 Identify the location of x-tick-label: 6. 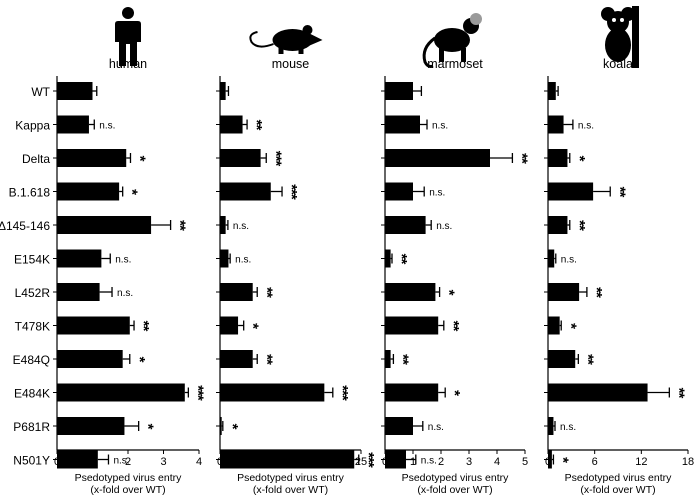
(595, 462).